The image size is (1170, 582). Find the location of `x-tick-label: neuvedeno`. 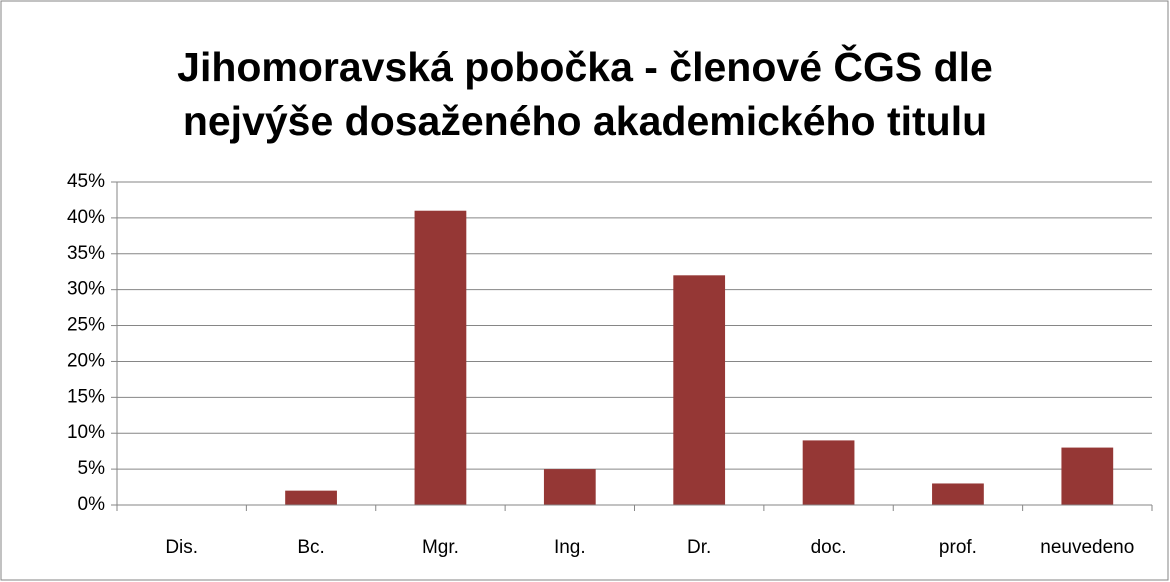

x-tick-label: neuvedeno is located at coordinates (1087, 547).